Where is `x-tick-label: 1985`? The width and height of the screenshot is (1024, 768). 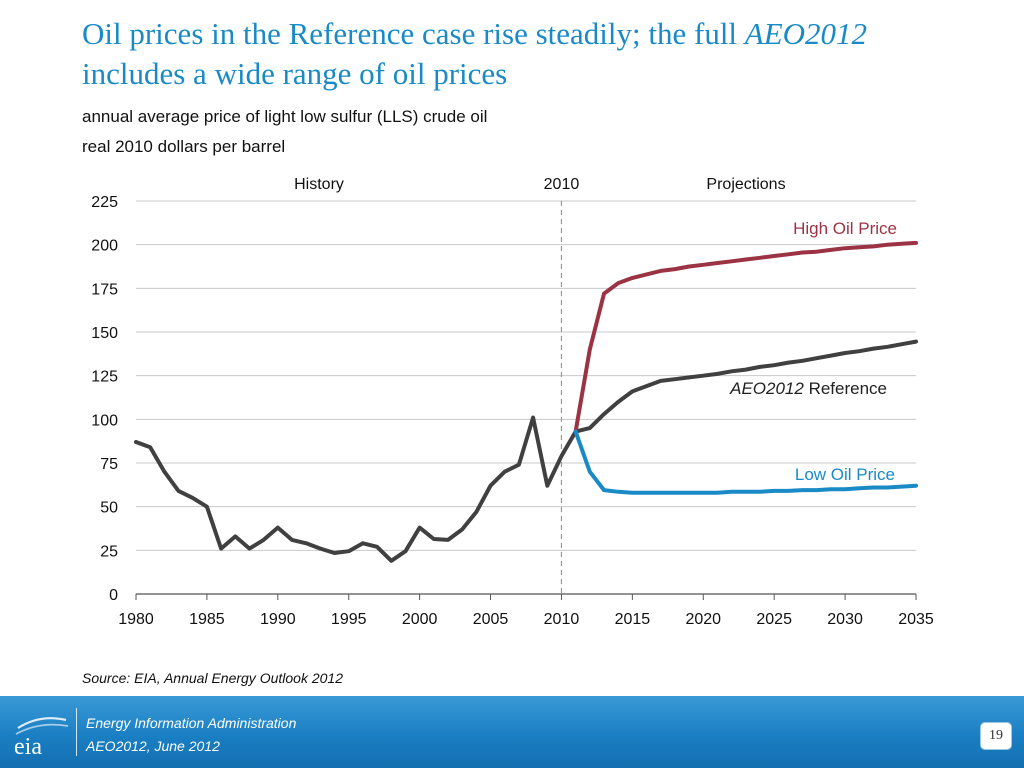
x-tick-label: 1985 is located at coordinates (207, 619).